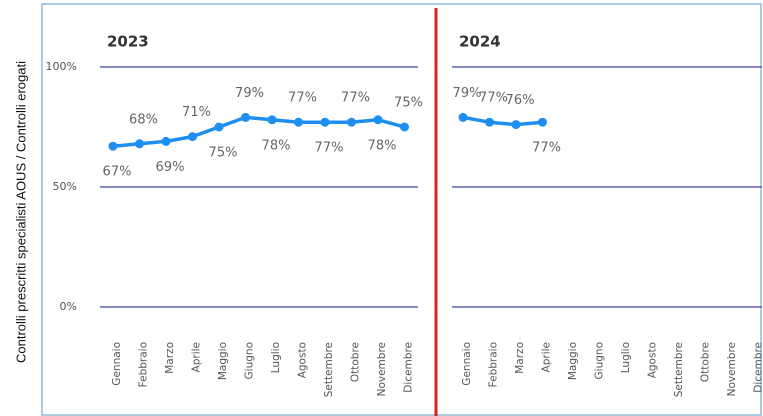 The width and height of the screenshot is (763, 416). What do you see at coordinates (143, 119) in the screenshot?
I see `data-label: 68%` at bounding box center [143, 119].